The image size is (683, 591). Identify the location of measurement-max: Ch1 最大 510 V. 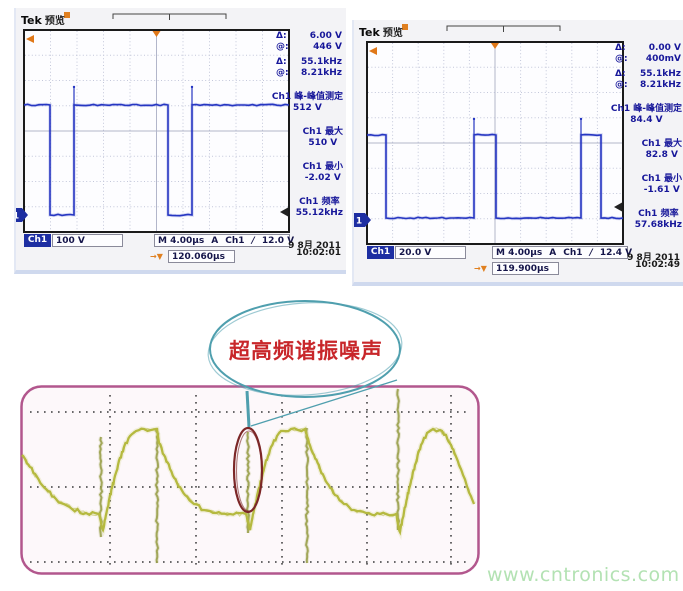
(322, 137).